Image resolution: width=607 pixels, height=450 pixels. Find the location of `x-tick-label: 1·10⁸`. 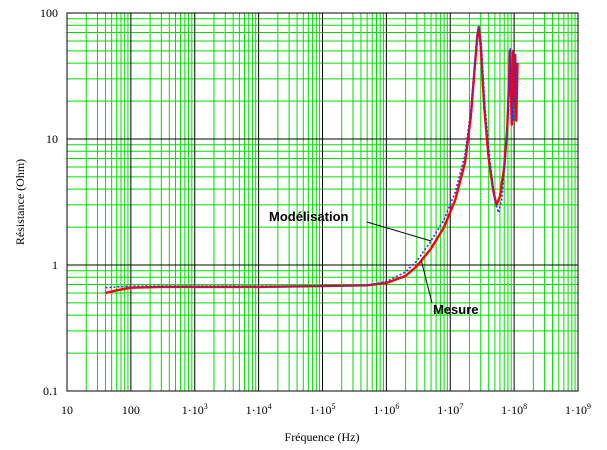

x-tick-label: 1·10⁸ is located at coordinates (514, 409).